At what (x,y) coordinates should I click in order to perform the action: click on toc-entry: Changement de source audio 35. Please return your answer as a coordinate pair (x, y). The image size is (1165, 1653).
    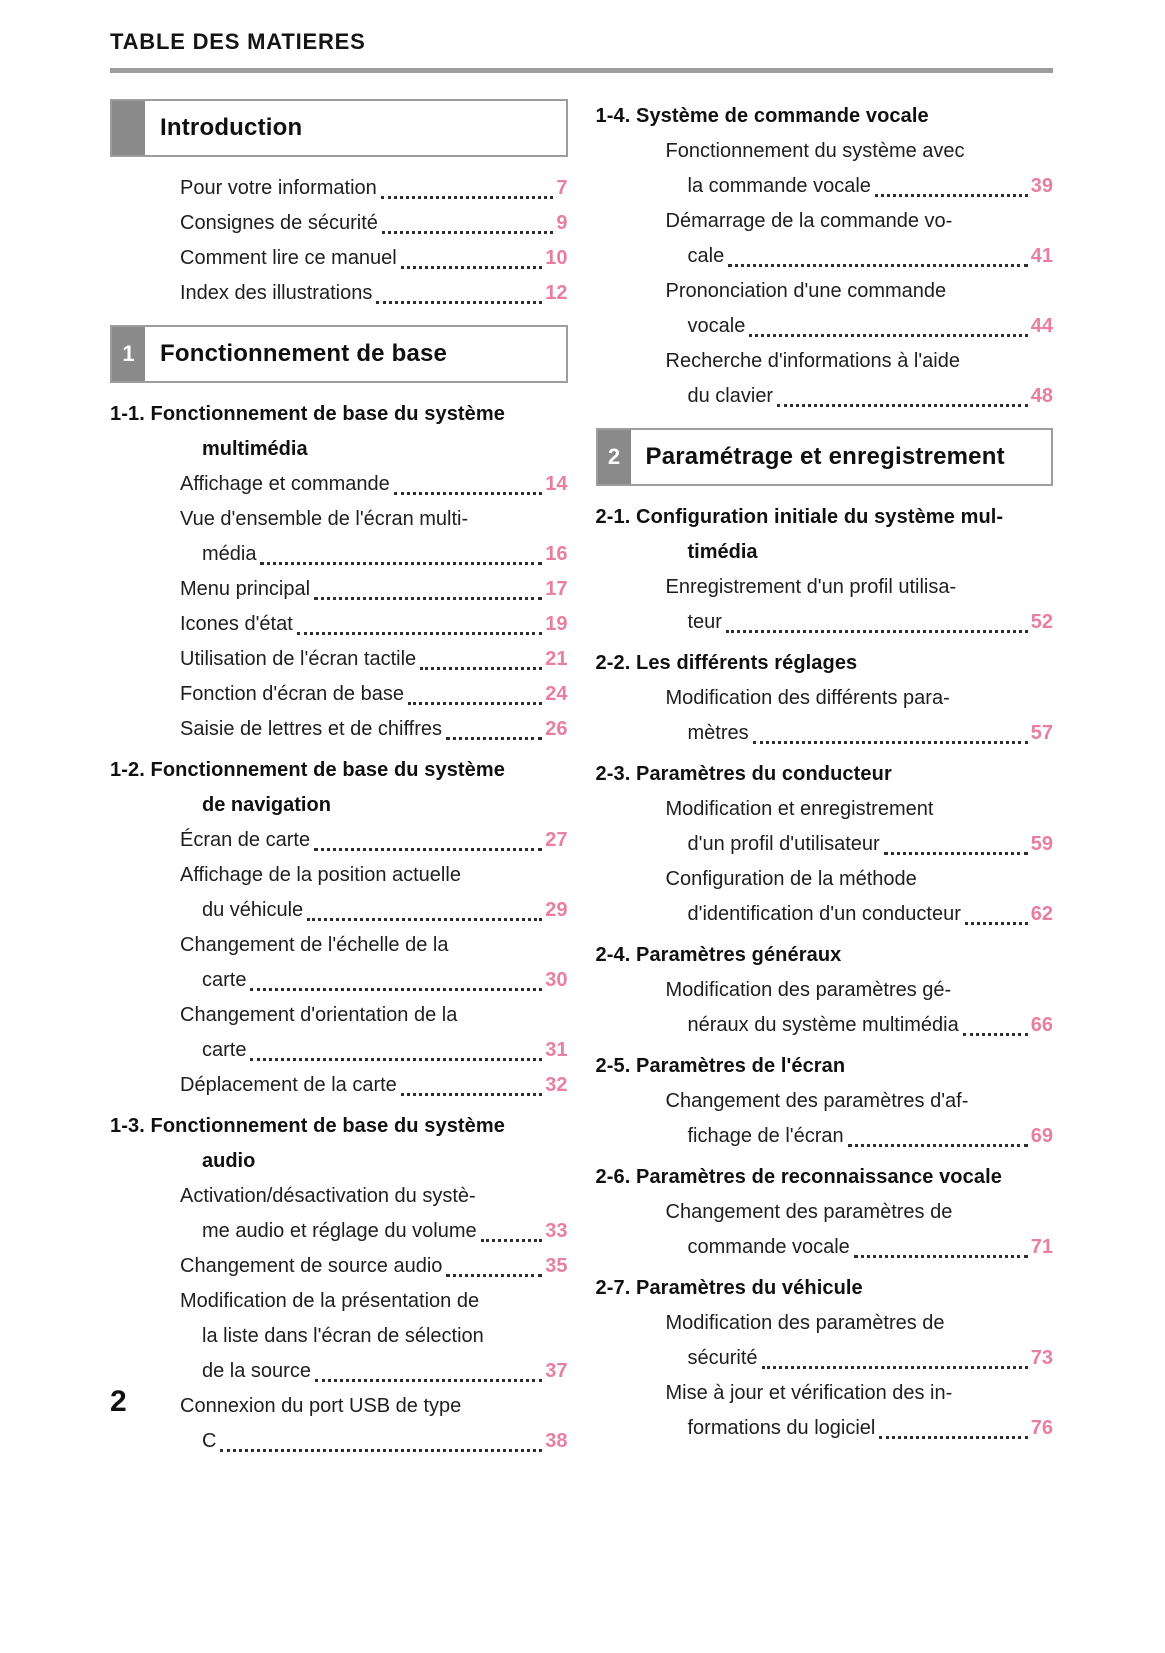
    Looking at the image, I should click on (374, 1266).